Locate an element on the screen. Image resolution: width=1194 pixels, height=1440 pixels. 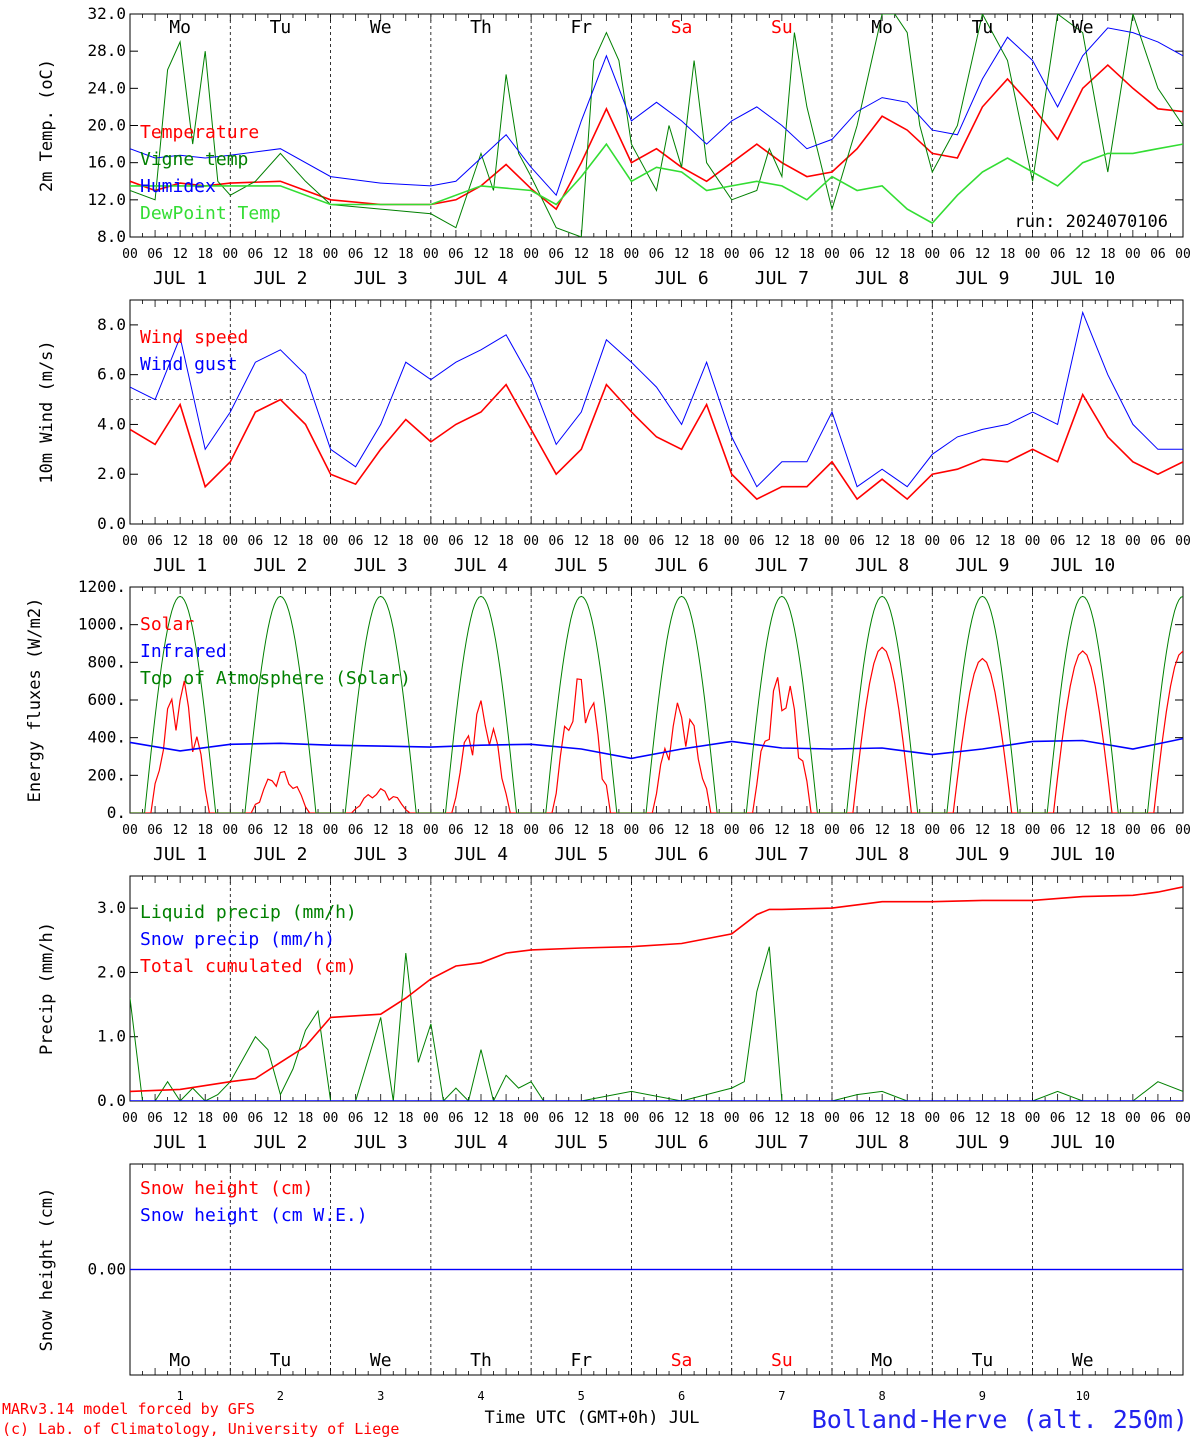
y-tick-label: 32.0 is located at coordinates (106, 13).